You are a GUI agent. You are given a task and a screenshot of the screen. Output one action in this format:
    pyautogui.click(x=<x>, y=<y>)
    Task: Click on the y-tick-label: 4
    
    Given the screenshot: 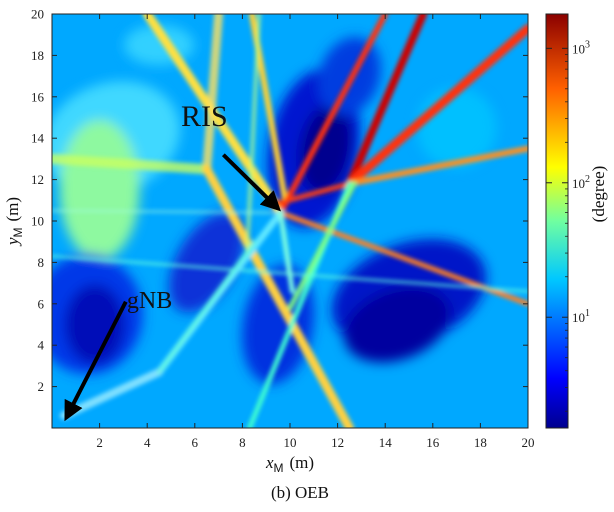 What is the action you would take?
    pyautogui.click(x=41, y=345)
    